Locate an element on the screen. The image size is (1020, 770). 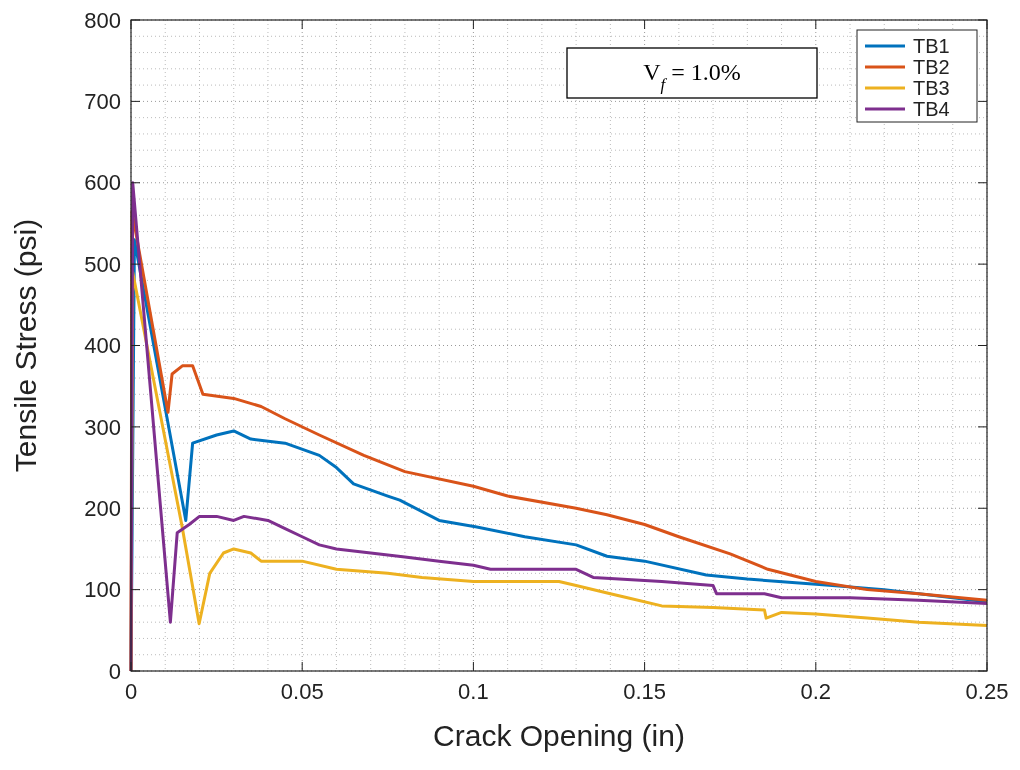
y-tick-label: 100 is located at coordinates (102, 590).